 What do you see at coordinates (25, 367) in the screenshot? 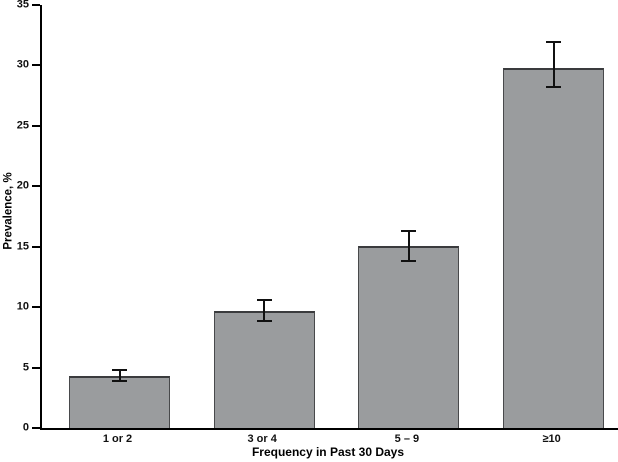
I see `y-tick-label: 5` at bounding box center [25, 367].